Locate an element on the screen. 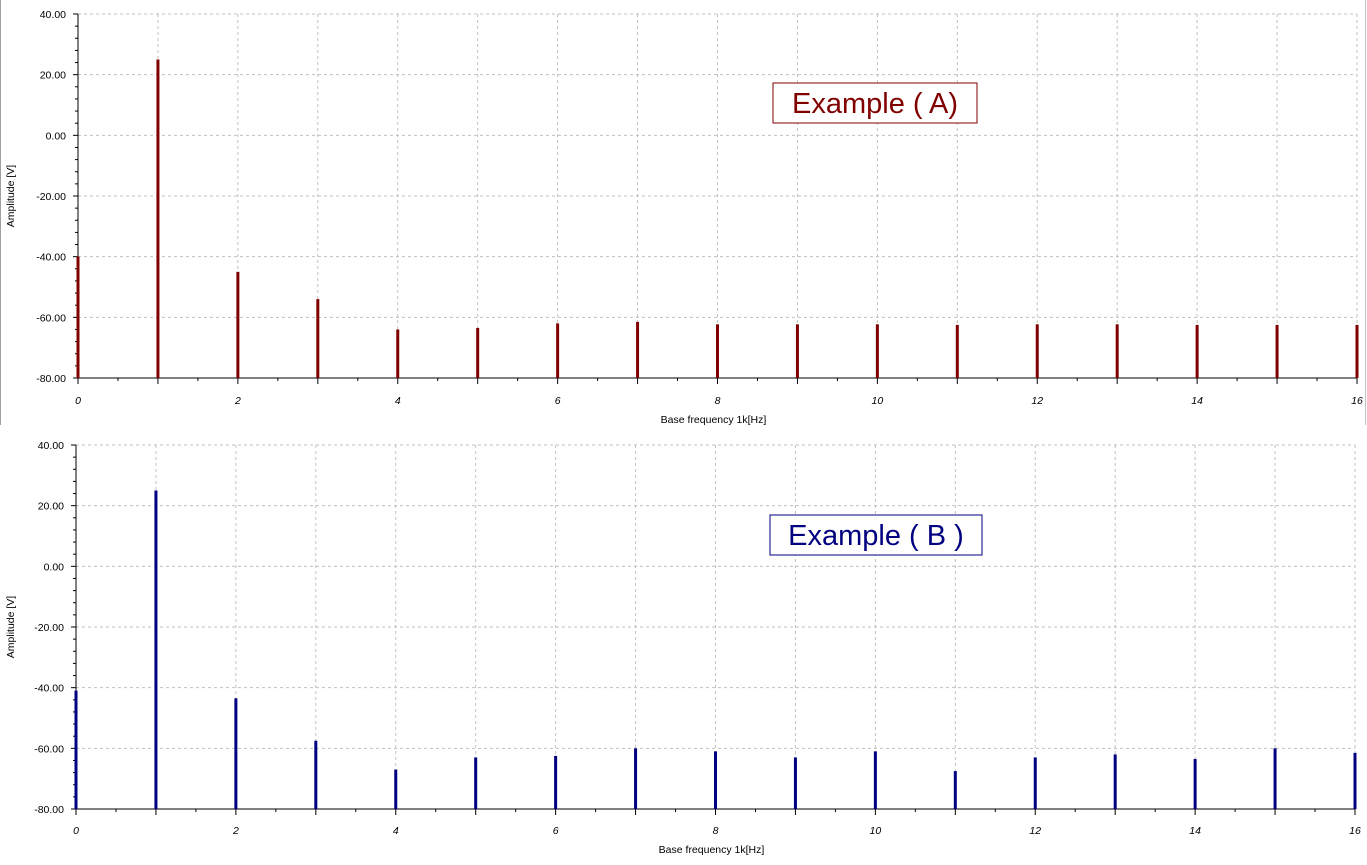 This screenshot has height=865, width=1367. annotation-box-b is located at coordinates (876, 535).